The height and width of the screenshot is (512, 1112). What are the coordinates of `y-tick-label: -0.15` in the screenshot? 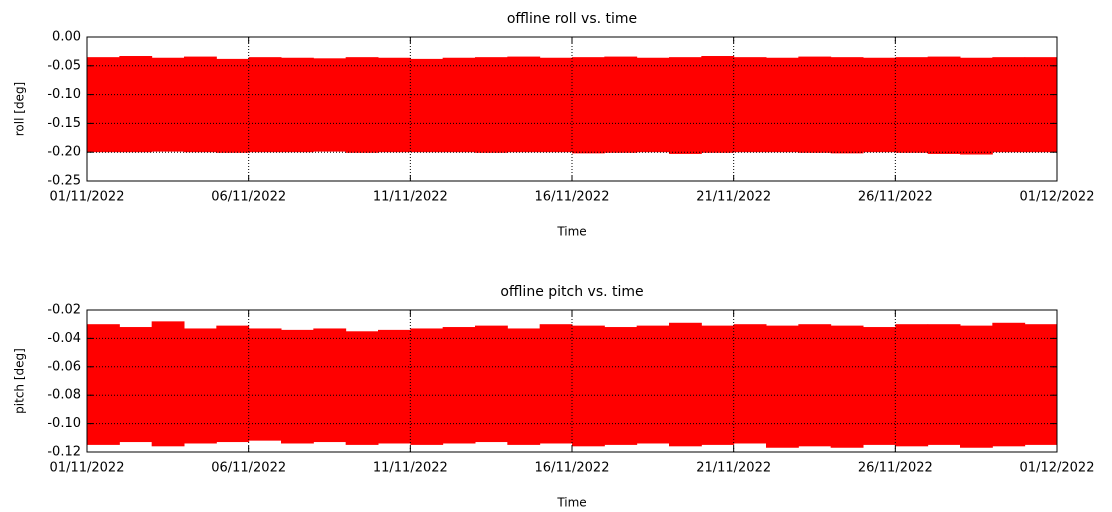 It's located at (64, 123).